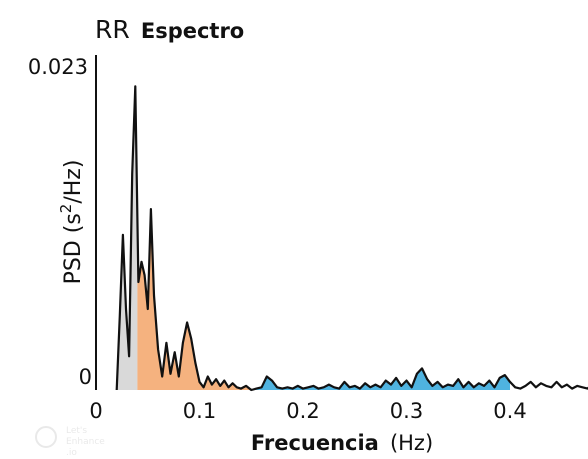 This screenshot has height=459, width=588. I want to click on x-tick-label: 0.3, so click(406, 411).